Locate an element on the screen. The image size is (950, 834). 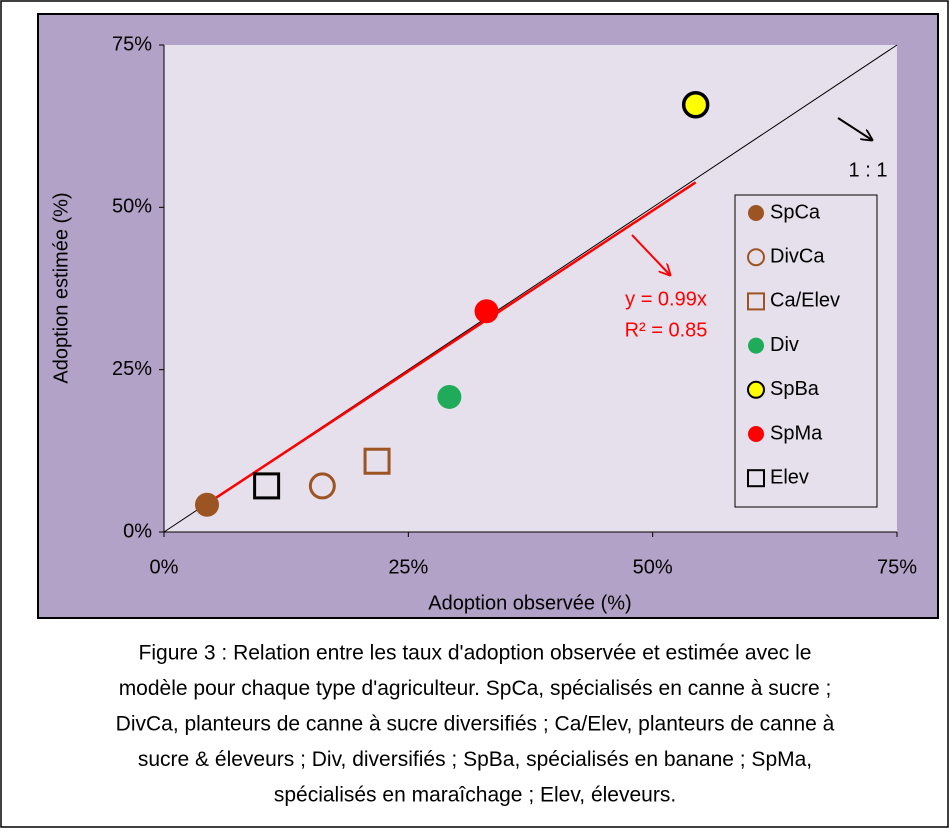
trend-r2: R² = 0.85 is located at coordinates (666, 330).